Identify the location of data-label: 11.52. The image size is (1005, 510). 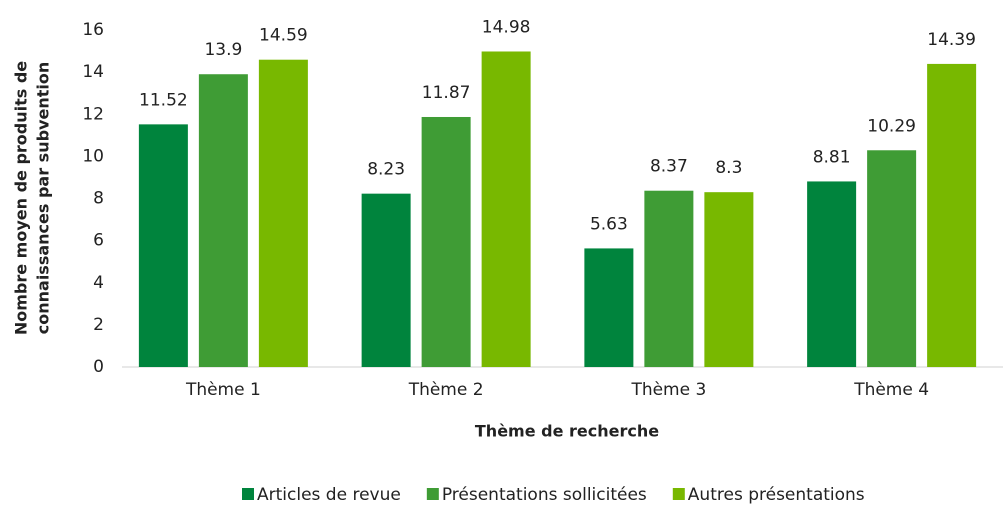
(163, 100).